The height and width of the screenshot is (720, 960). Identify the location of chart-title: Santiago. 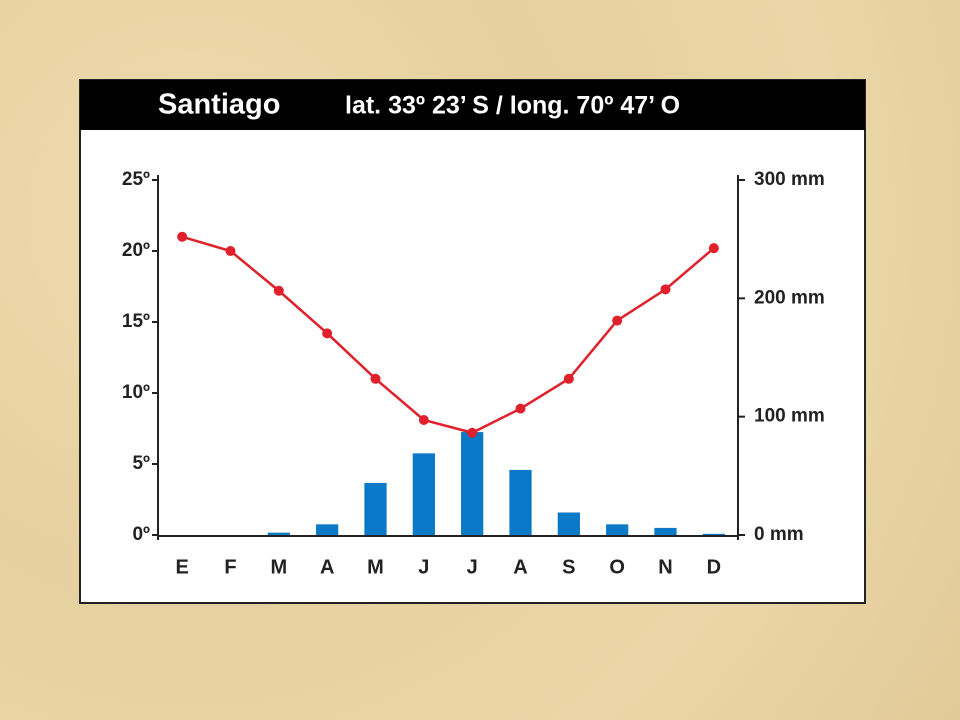
(219, 105).